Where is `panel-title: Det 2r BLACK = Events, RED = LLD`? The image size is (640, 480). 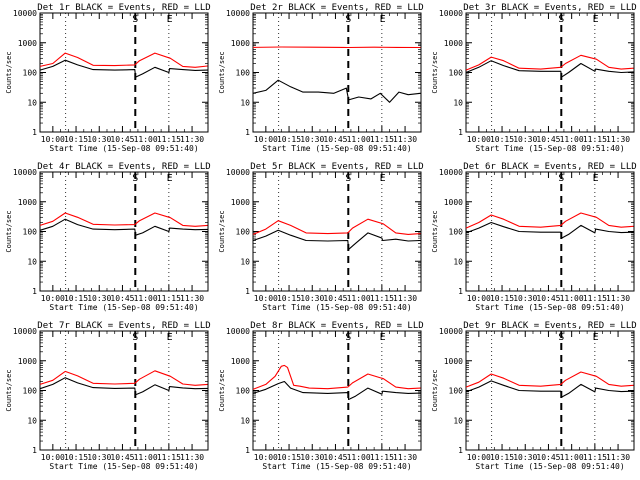
panel-title: Det 2r BLACK = Events, RED = LLD is located at coordinates (336, 8).